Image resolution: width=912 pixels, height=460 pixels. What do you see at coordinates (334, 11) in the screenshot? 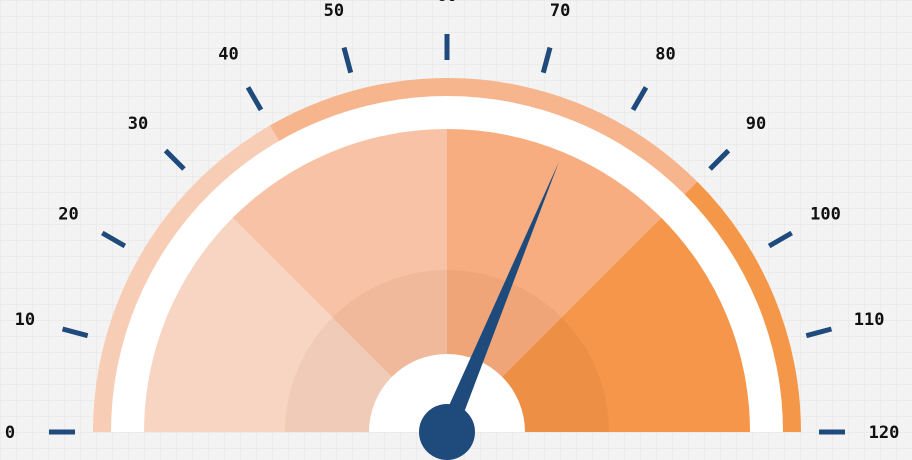
I see `tick-label-50: 50` at bounding box center [334, 11].